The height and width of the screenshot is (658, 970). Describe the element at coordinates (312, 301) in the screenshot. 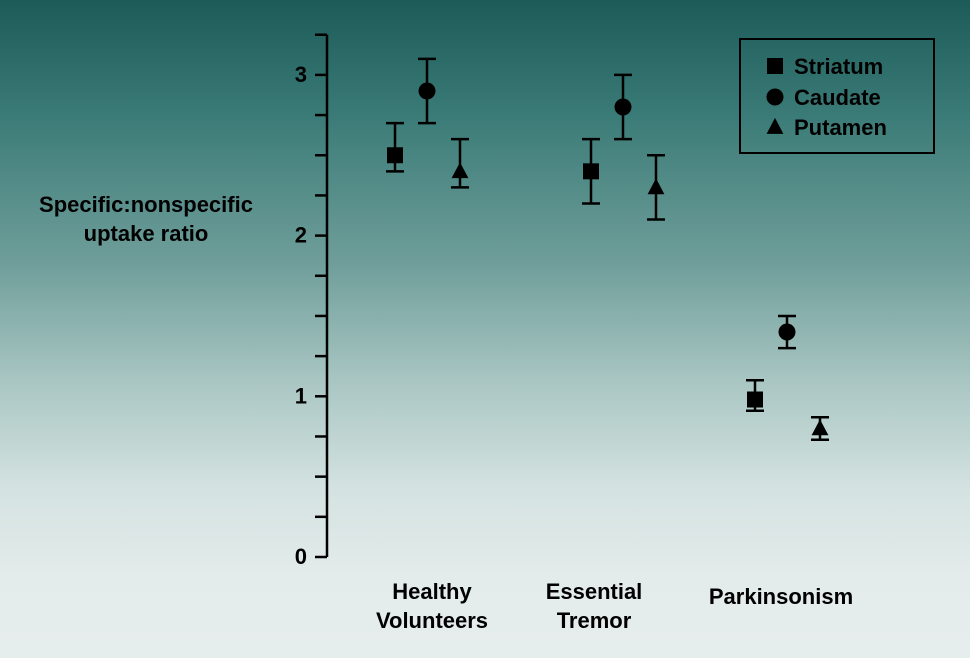

I see `y-axis: 0 1 2 3` at that location.